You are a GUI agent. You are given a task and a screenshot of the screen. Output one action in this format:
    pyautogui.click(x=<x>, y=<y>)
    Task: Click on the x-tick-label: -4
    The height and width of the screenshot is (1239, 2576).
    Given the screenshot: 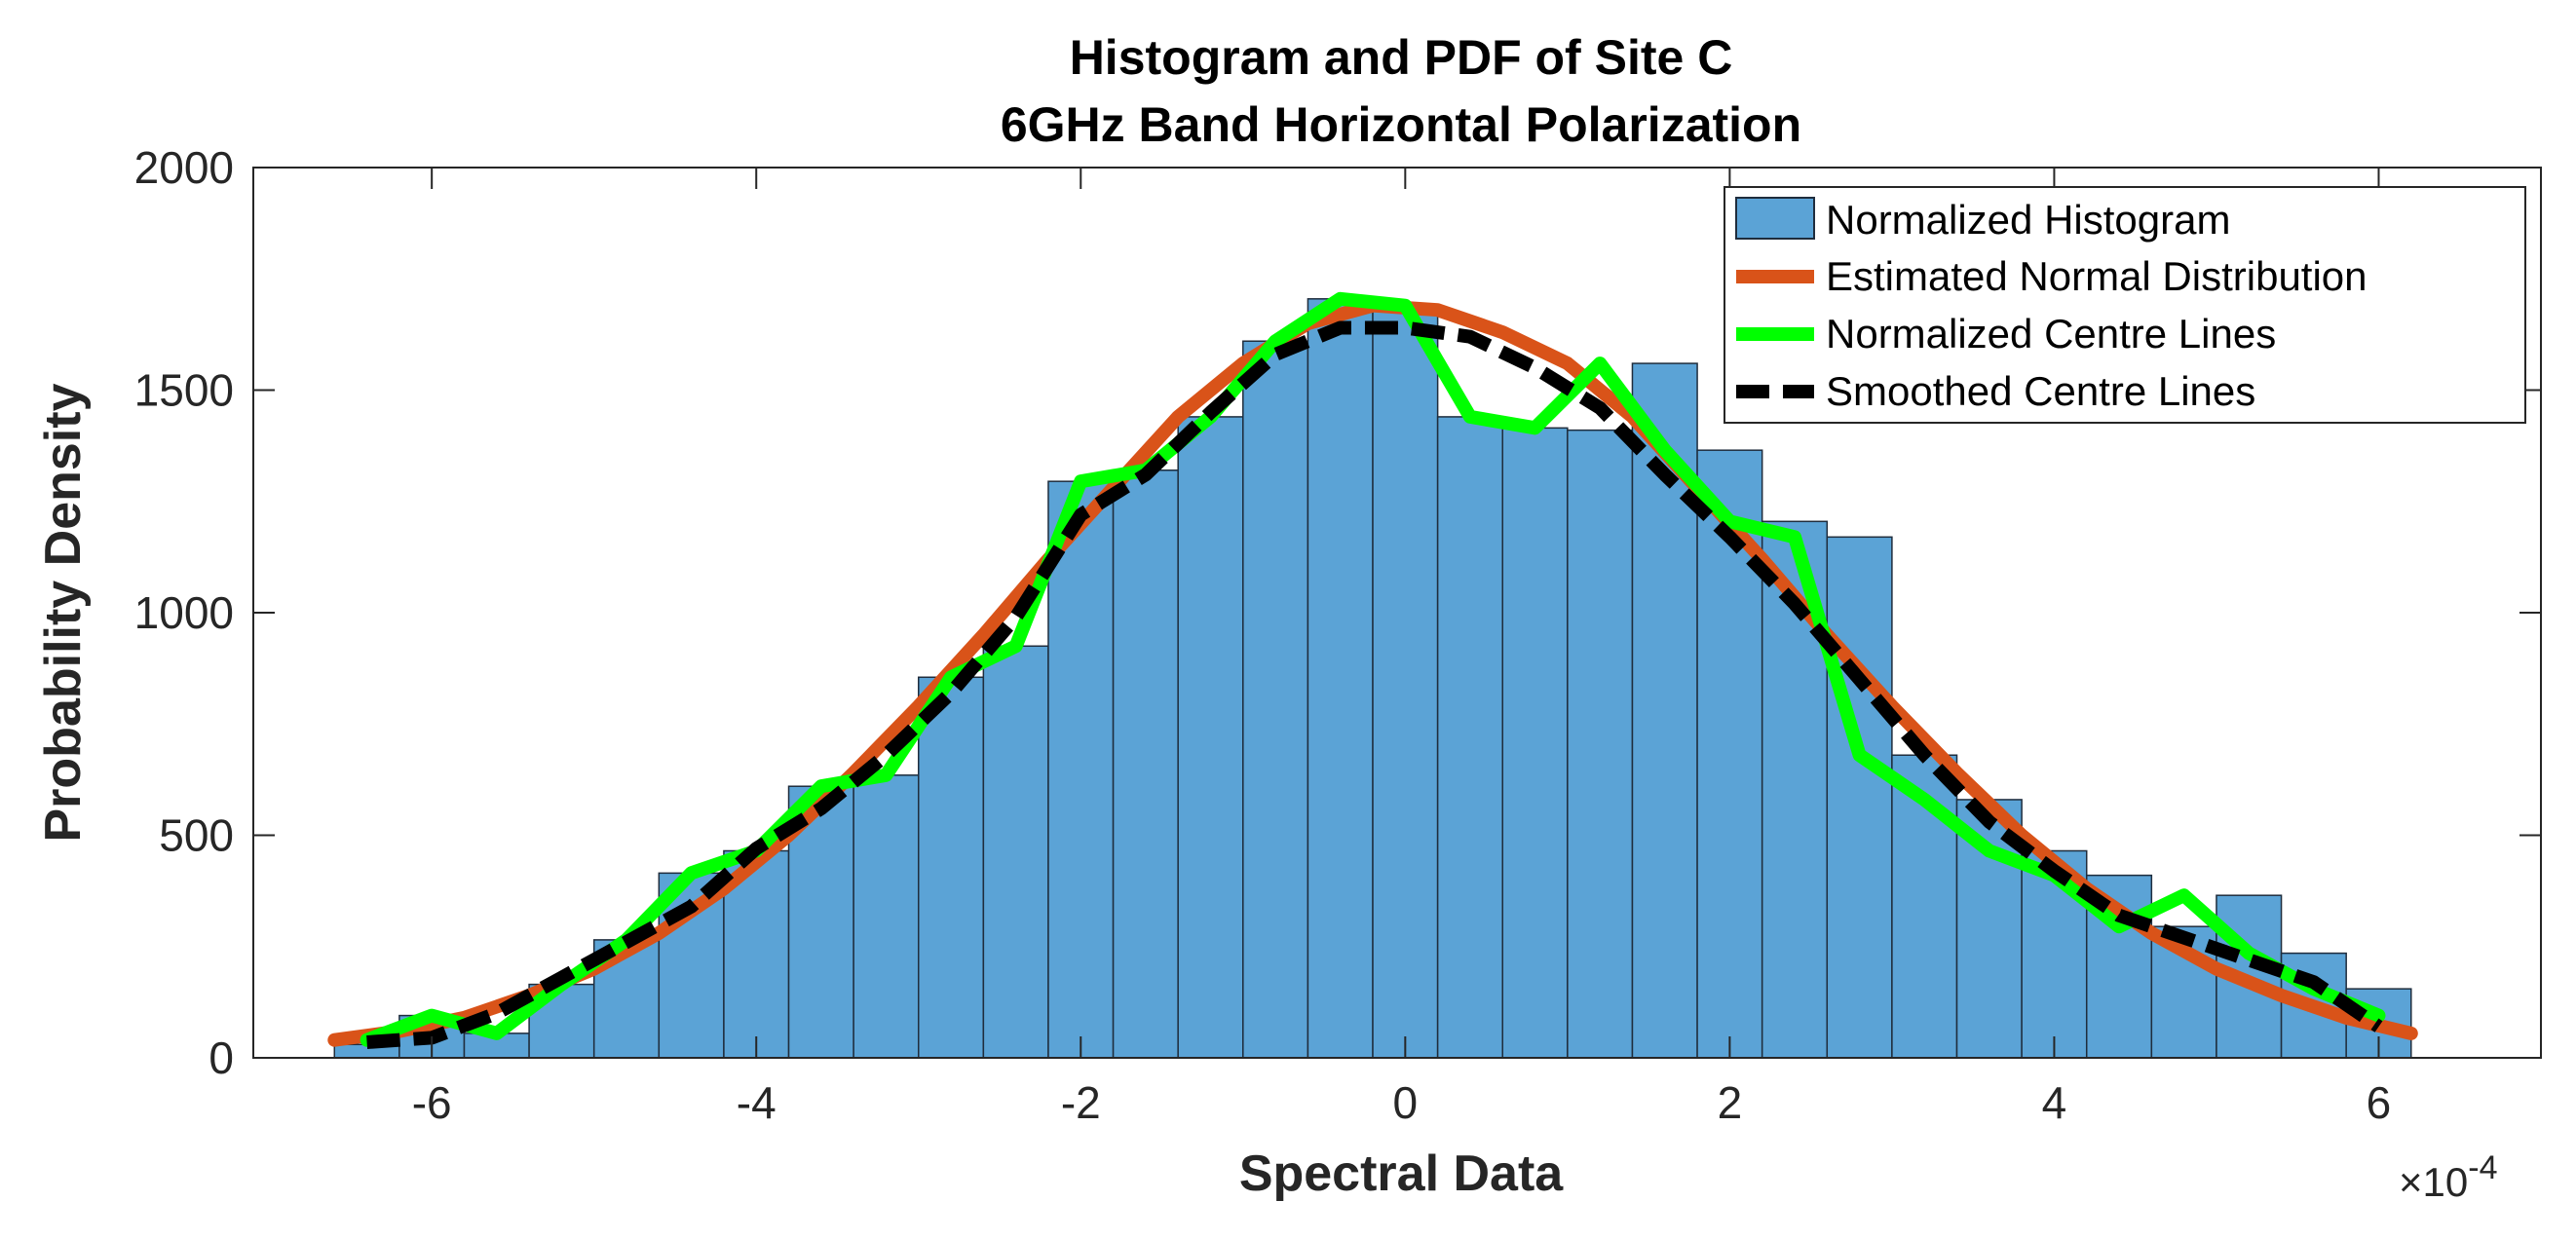 What is the action you would take?
    pyautogui.click(x=757, y=1102)
    